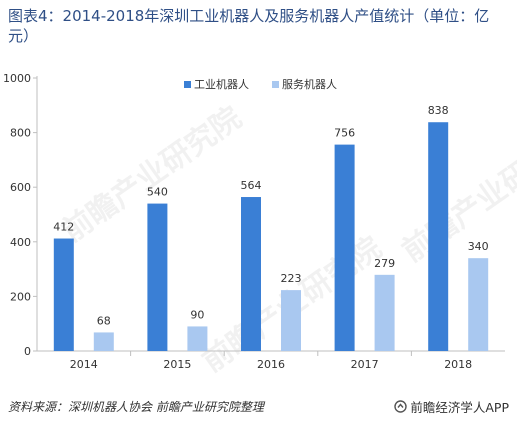 The image size is (517, 424). What do you see at coordinates (251, 185) in the screenshot?
I see `data-label: 564` at bounding box center [251, 185].